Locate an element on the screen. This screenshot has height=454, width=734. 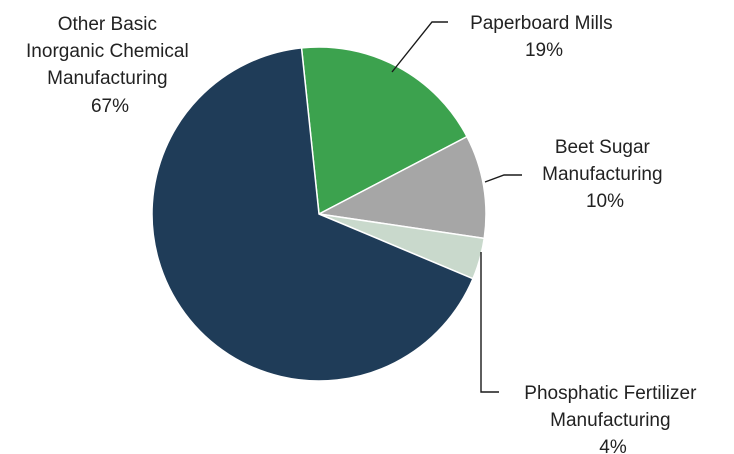
label-beet-sugar: Beet Sugar Manufacturing 10% is located at coordinates (605, 174).